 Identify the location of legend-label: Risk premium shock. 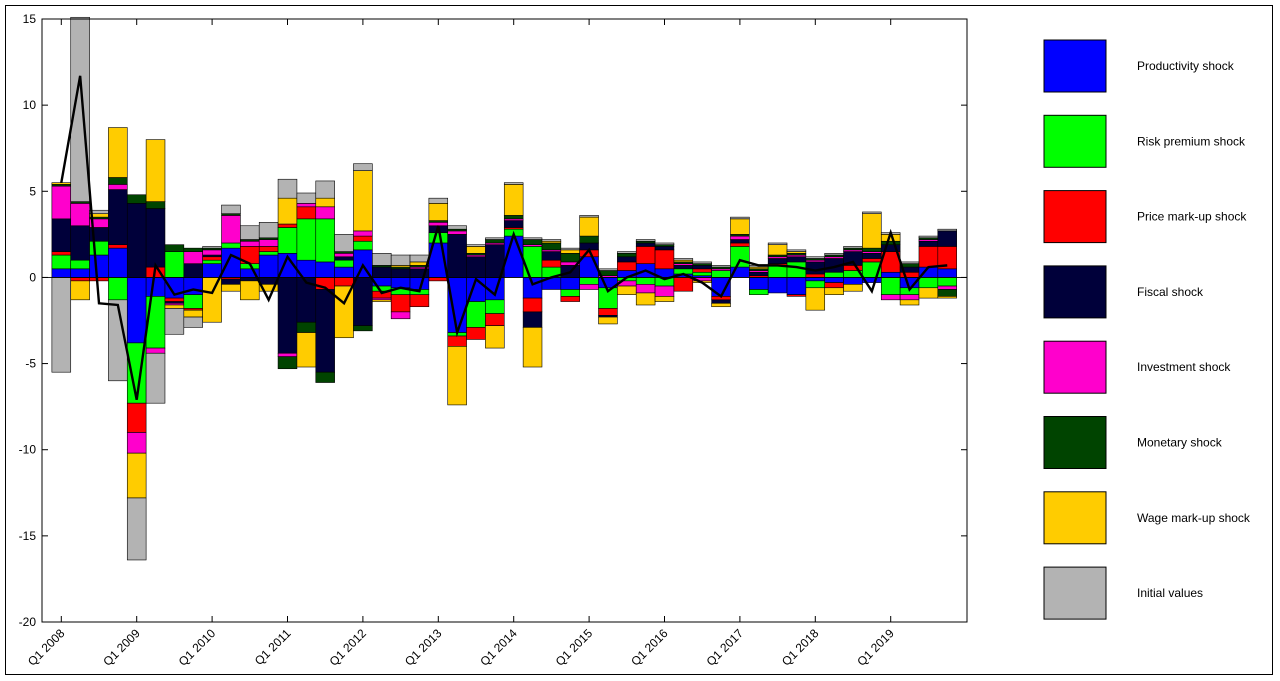
(1191, 141).